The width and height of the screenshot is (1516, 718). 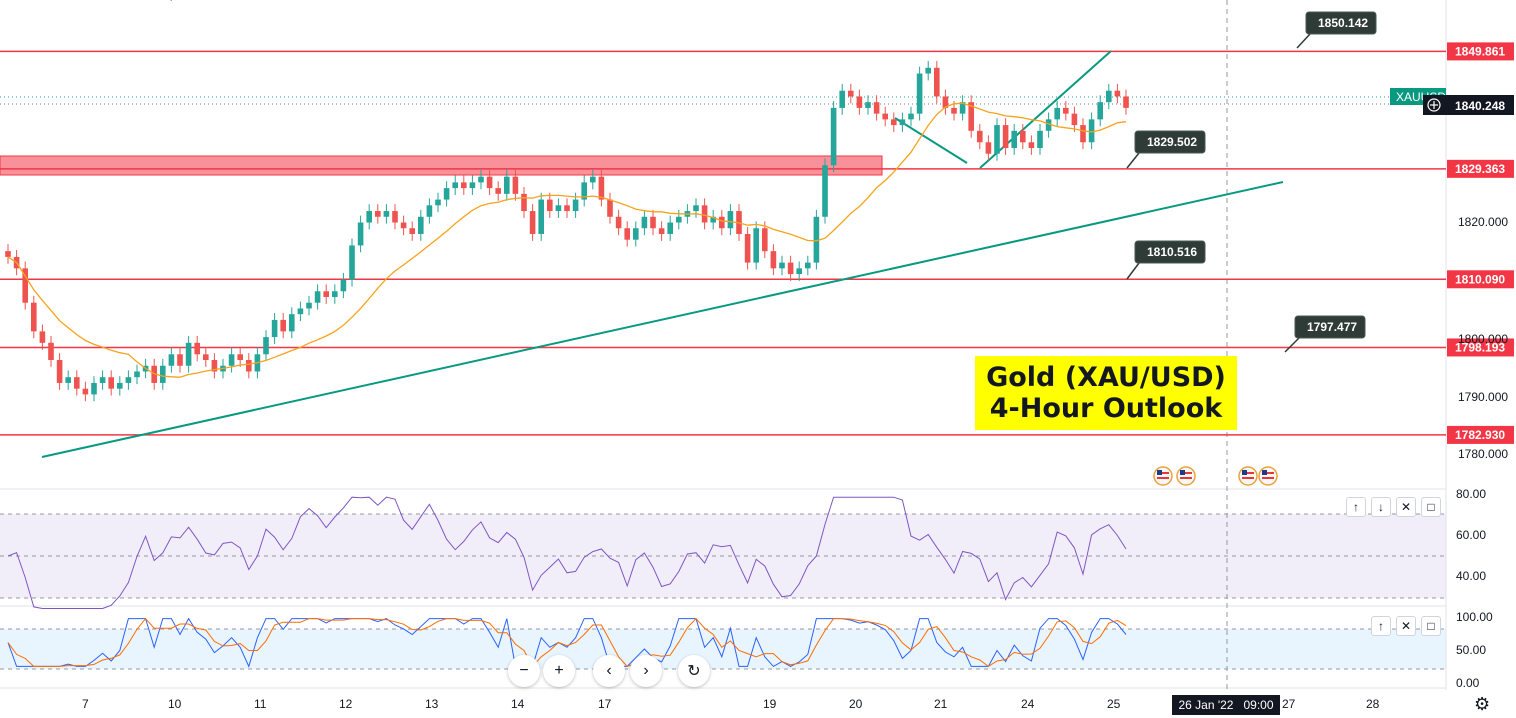 I want to click on stoch-move-up-icon: ↑, so click(x=1381, y=626).